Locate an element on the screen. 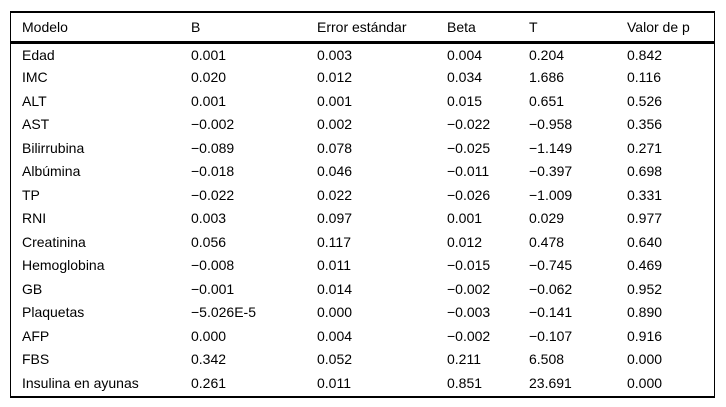 The image size is (726, 407). table-cell: −0.397 is located at coordinates (551, 171).